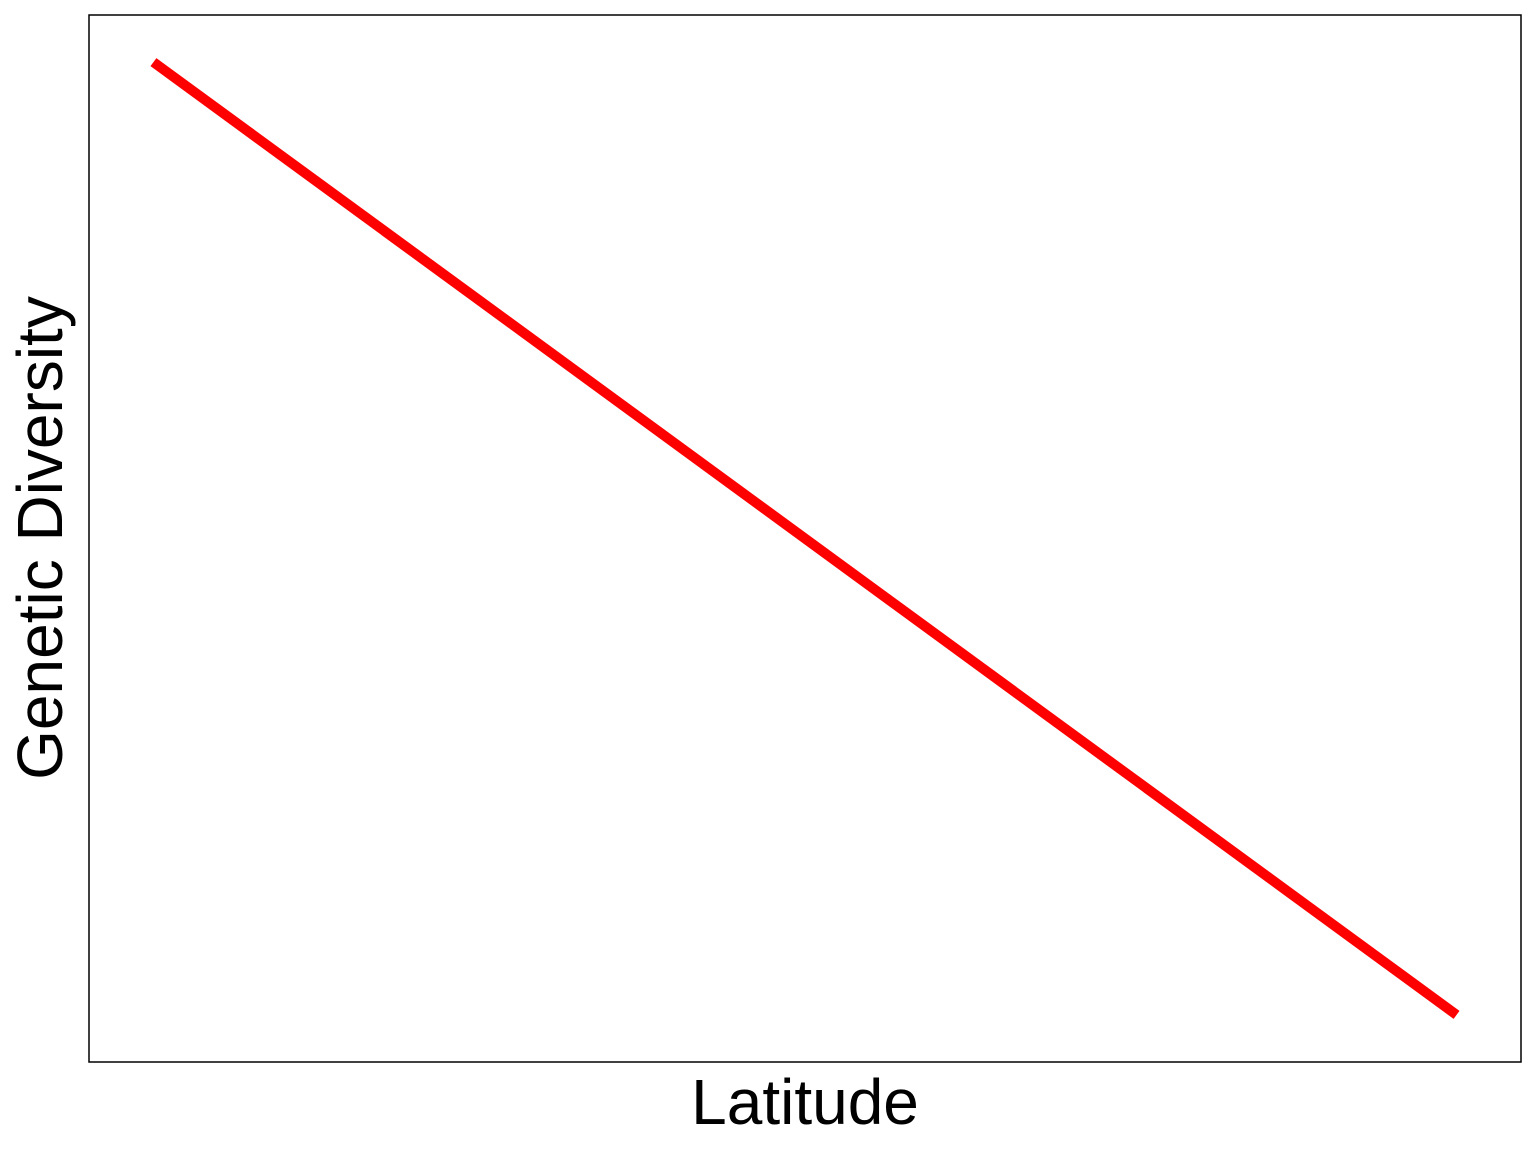 This screenshot has height=1152, width=1536. What do you see at coordinates (40, 538) in the screenshot?
I see `y-axis-label: Genetic Diversity` at bounding box center [40, 538].